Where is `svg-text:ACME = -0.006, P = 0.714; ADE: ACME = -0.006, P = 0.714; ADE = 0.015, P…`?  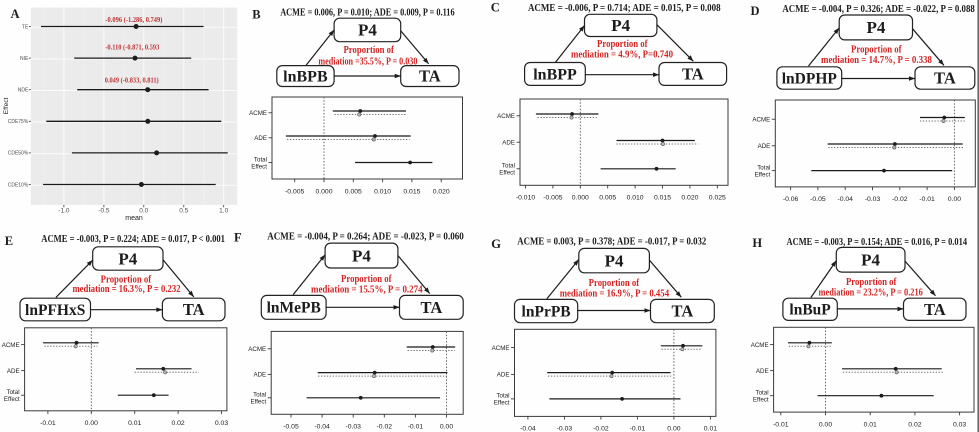
svg-text:ACME = -0.006, P = 0.714; ADE: ACME = -0.006, P = 0.714; ADE = 0.015, P… is located at coordinates (624, 8).